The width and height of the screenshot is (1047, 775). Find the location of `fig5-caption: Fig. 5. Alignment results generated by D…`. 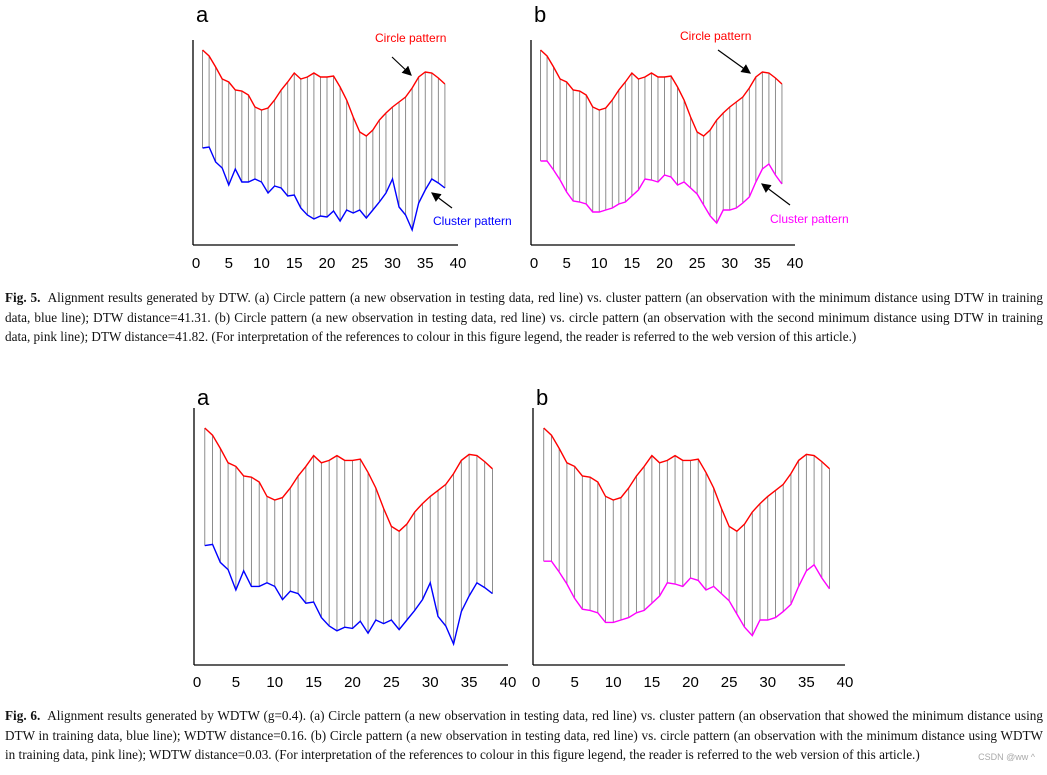

fig5-caption: Fig. 5. Alignment results generated by D… is located at coordinates (524, 317).